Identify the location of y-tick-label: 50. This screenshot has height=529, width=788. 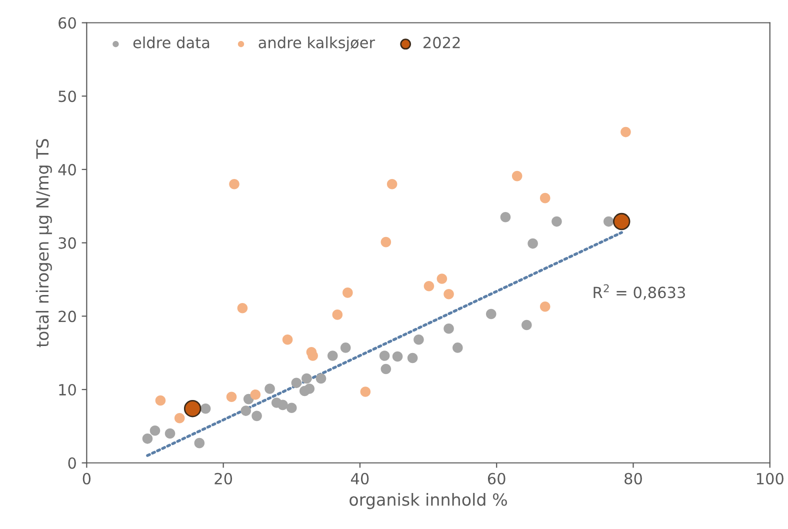
(67, 96).